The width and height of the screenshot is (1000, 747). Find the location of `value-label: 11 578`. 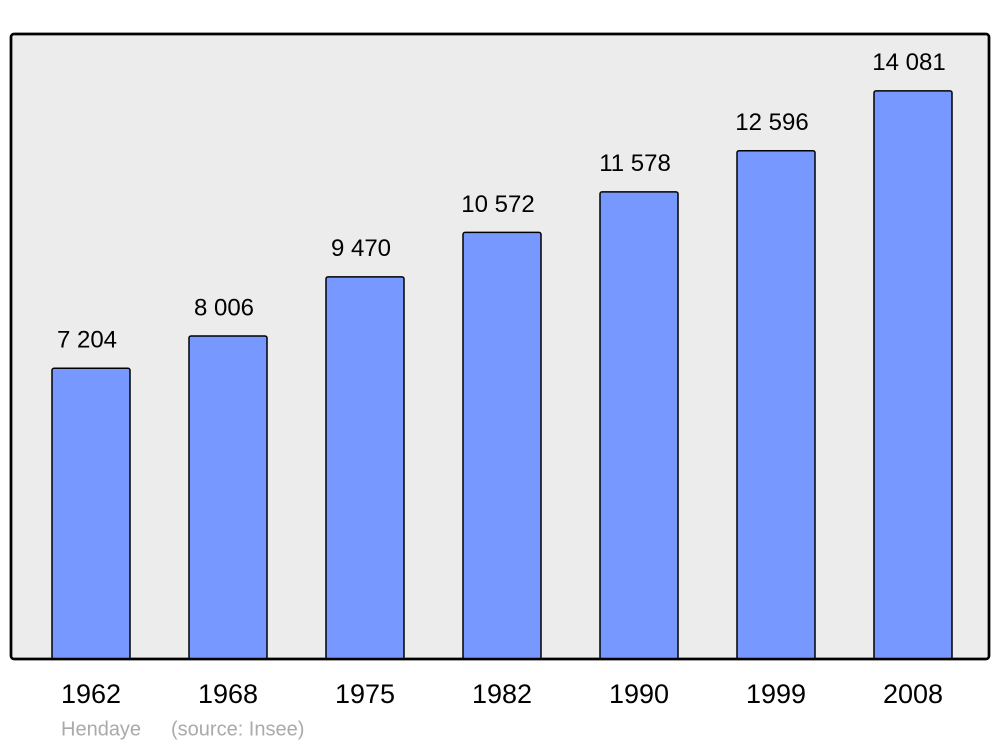

value-label: 11 578 is located at coordinates (635, 163).